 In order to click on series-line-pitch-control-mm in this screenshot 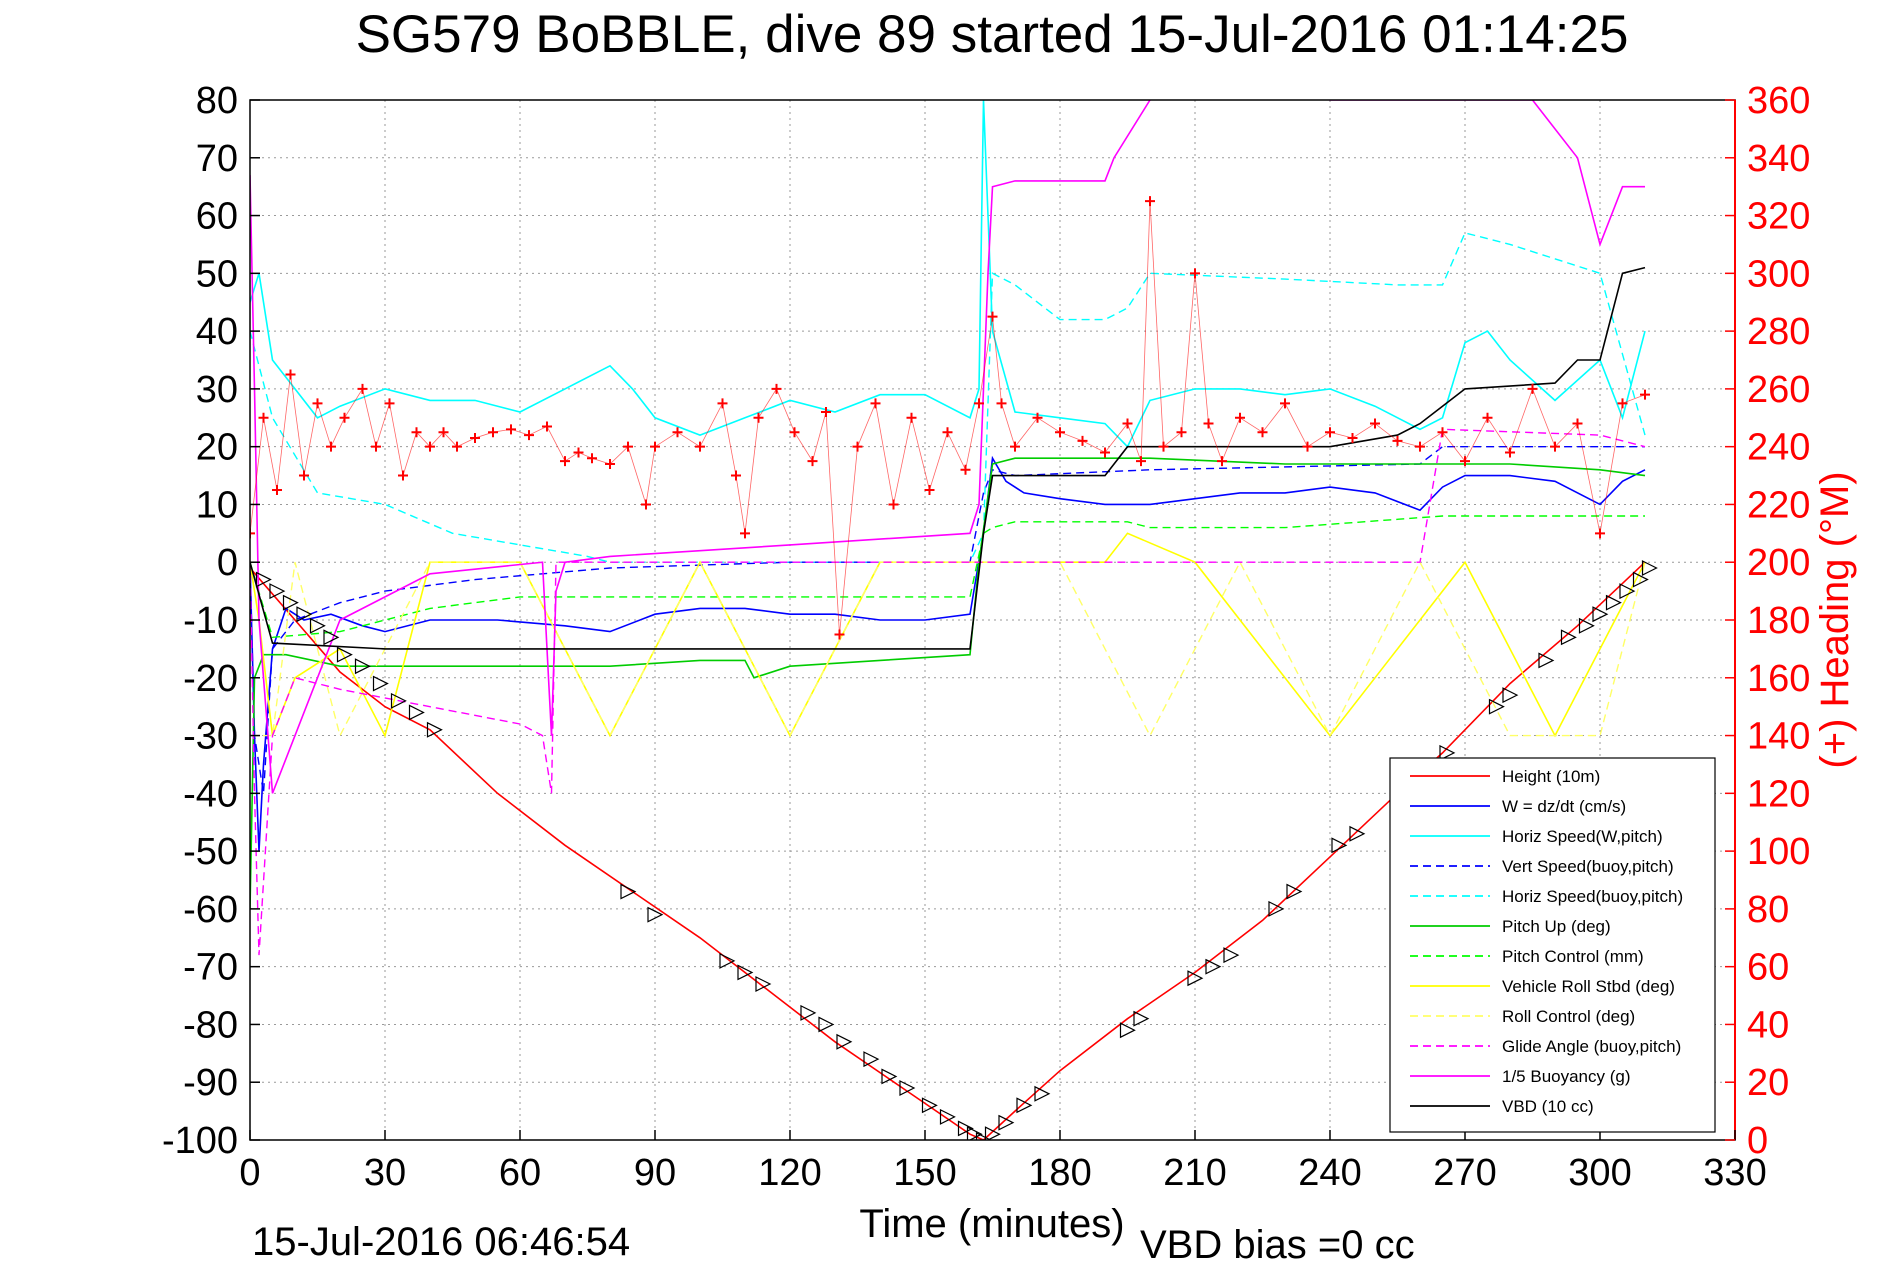, I will do `click(947, 577)`.